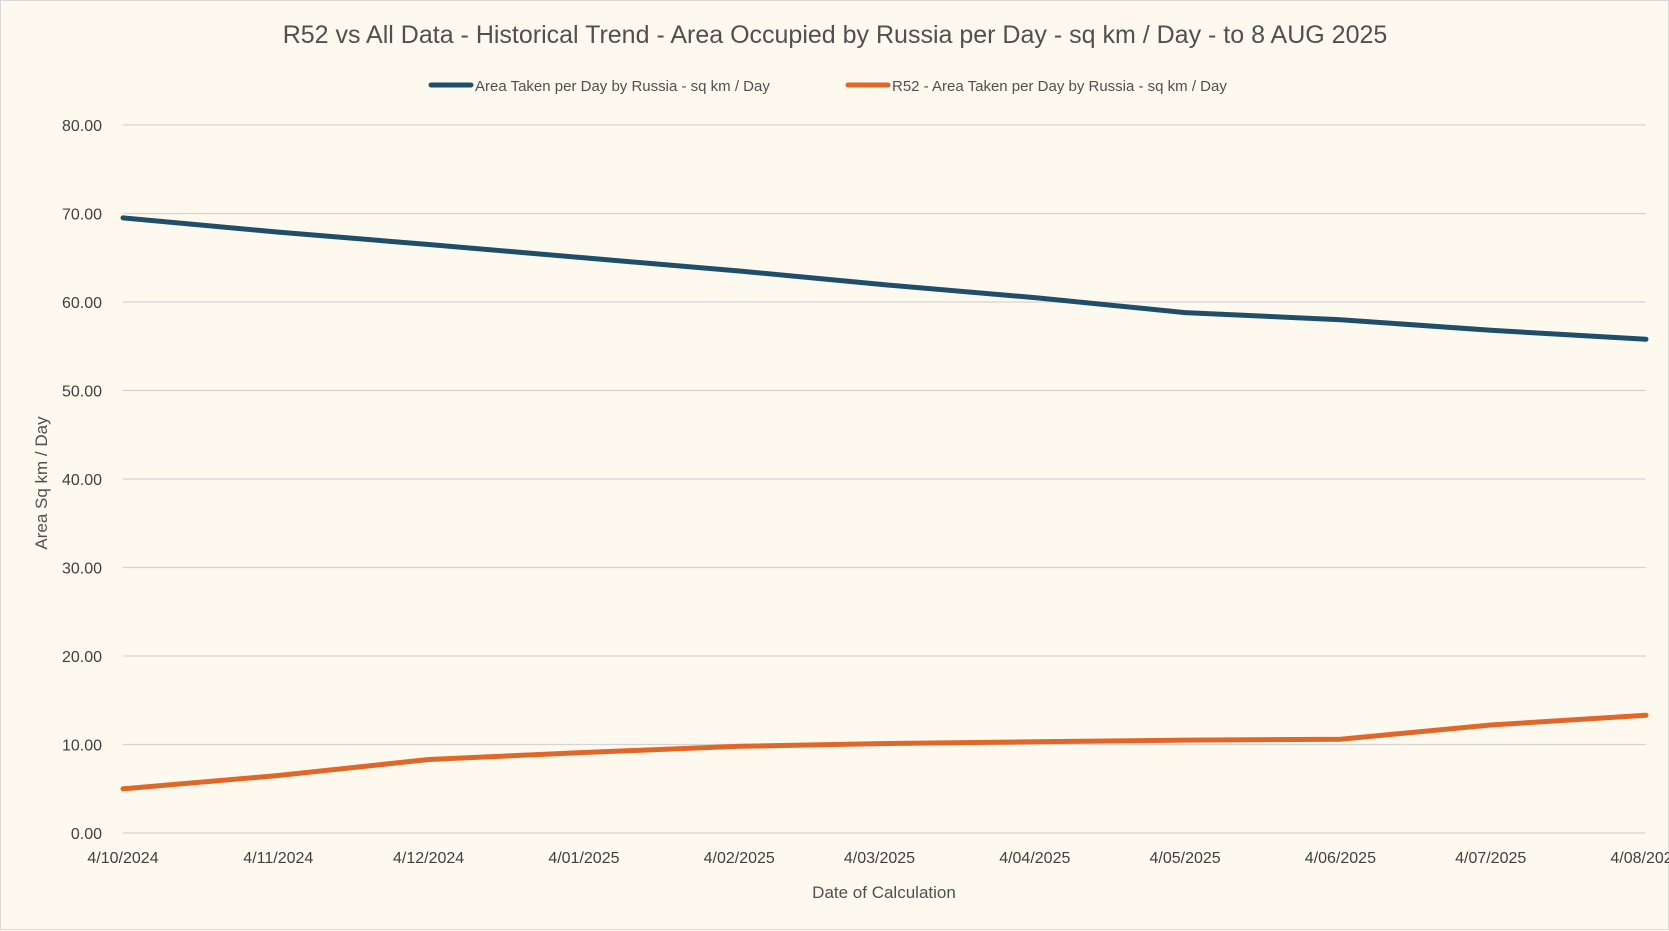 This screenshot has height=931, width=1669. Describe the element at coordinates (1639, 858) in the screenshot. I see `x-tick-label: 4/08/2025` at that location.